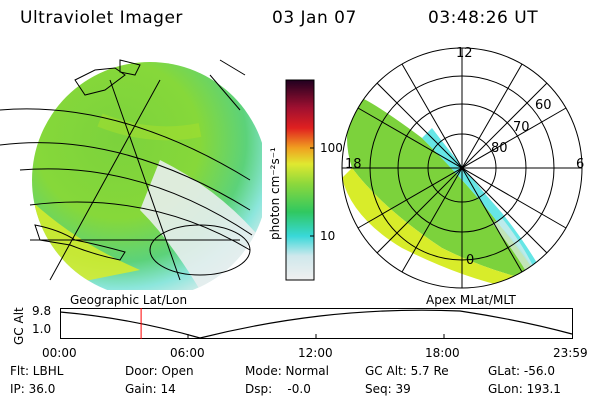  What do you see at coordinates (471, 300) in the screenshot?
I see `timeline-right-title: Apex MLat/MLT` at bounding box center [471, 300].